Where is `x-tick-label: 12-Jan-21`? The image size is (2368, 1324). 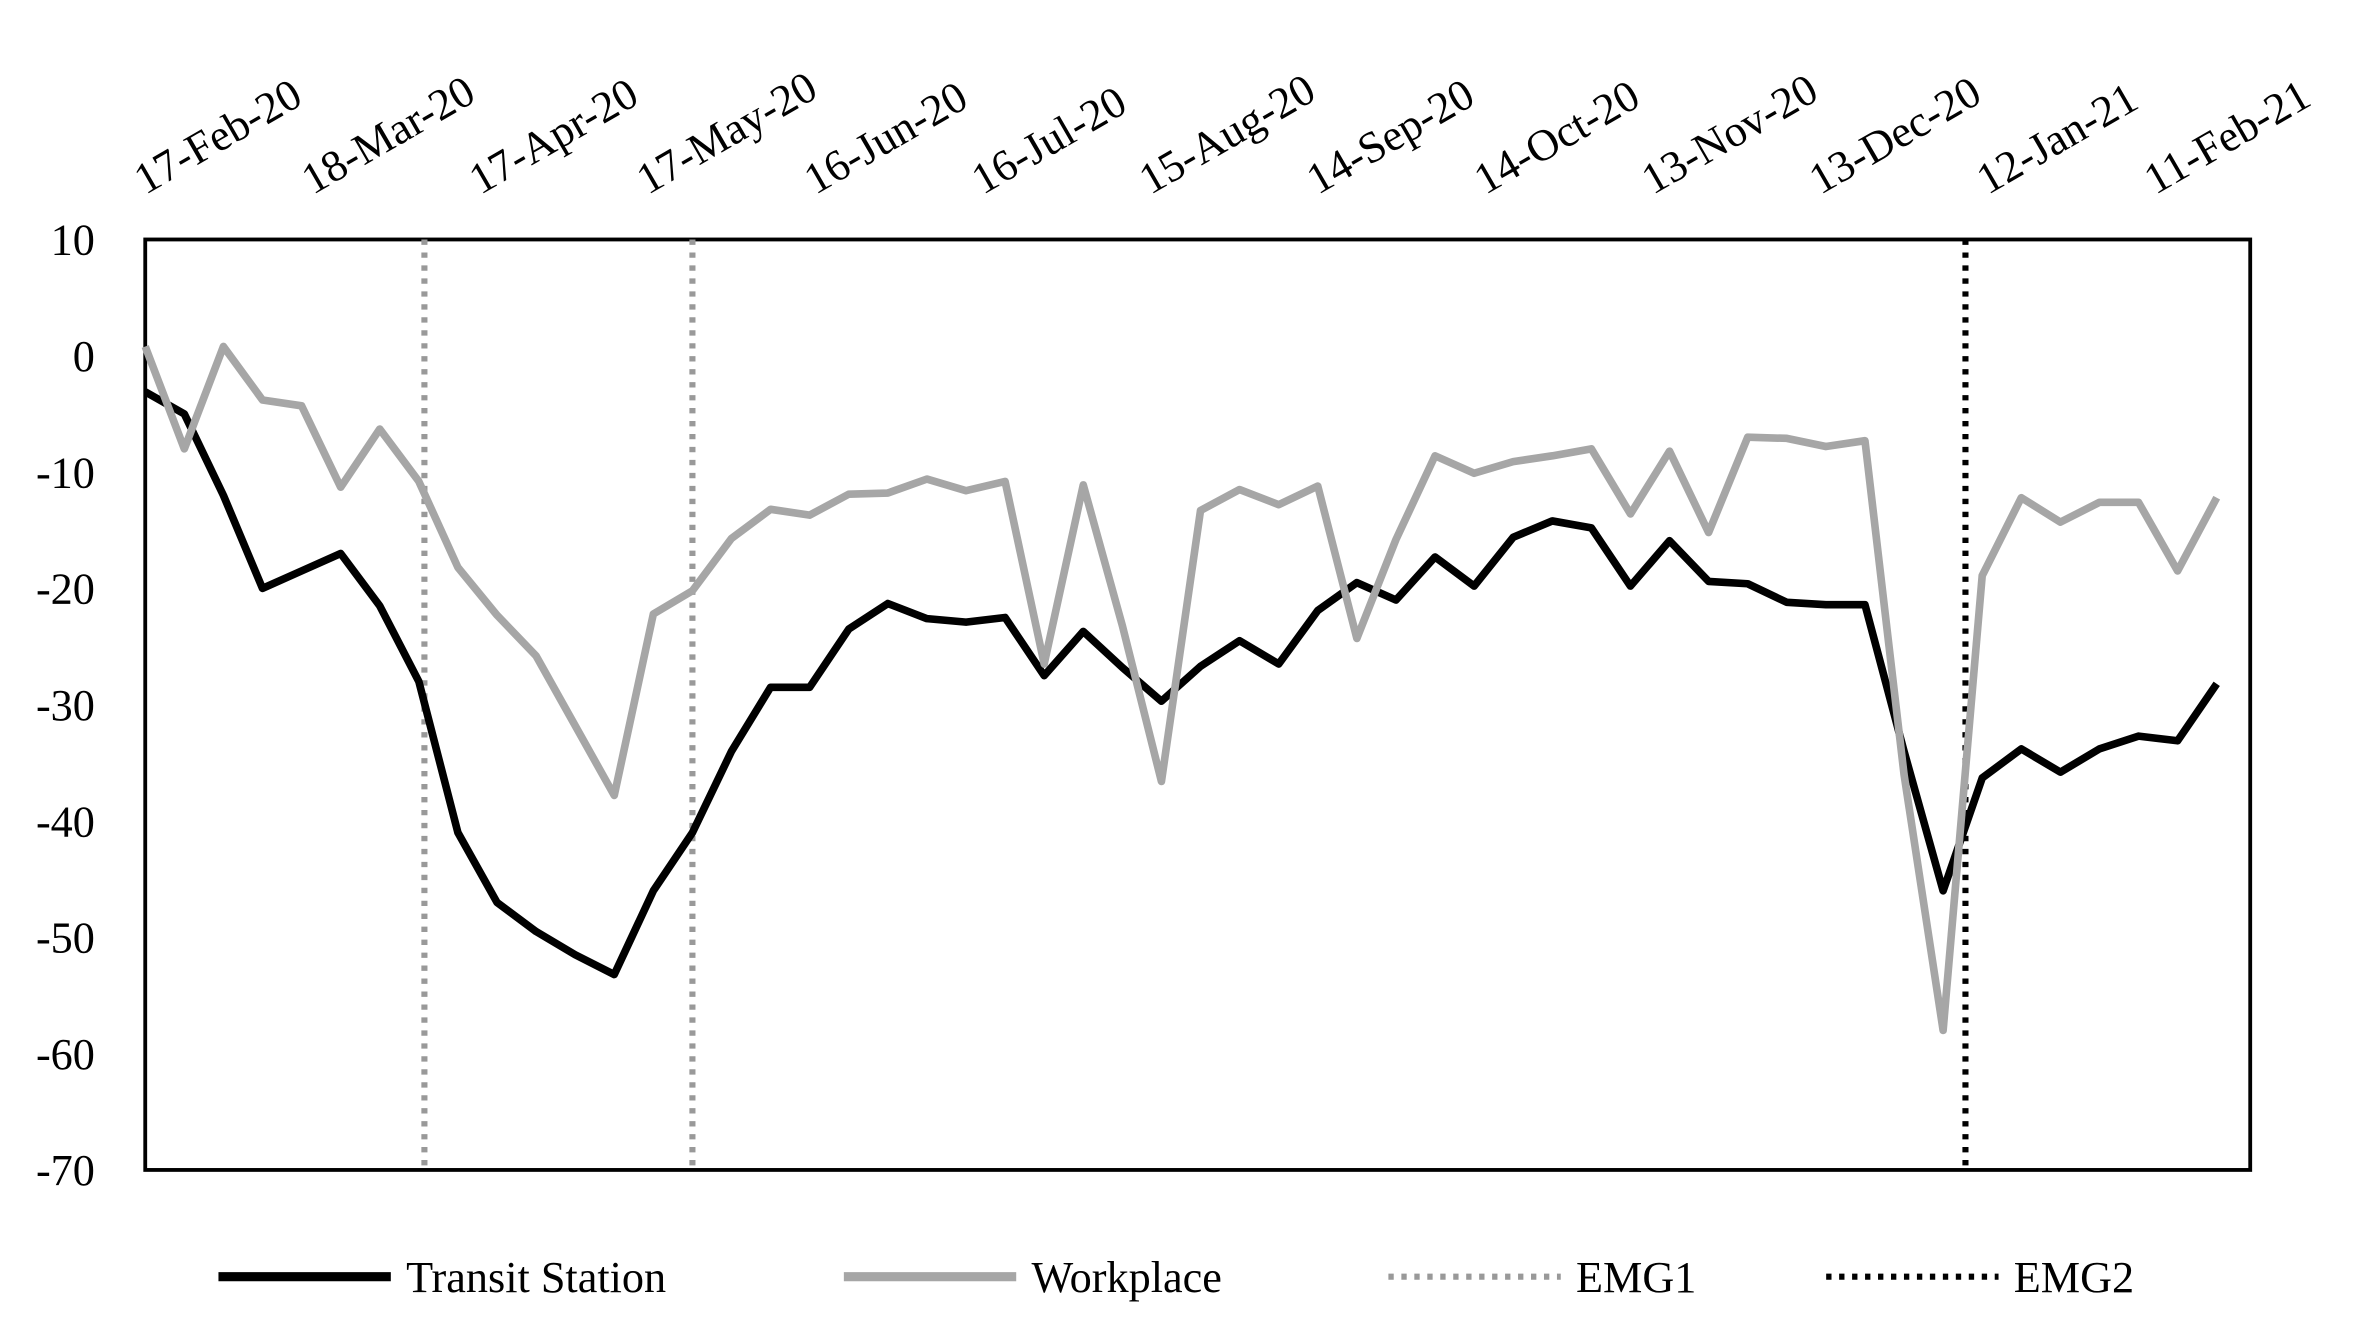 x-tick-label: 12-Jan-21 is located at coordinates (2057, 138).